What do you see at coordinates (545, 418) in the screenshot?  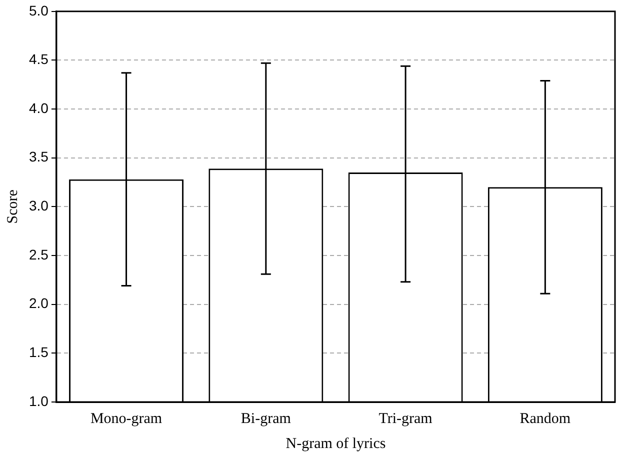 I see `x-tick-label: Random` at bounding box center [545, 418].